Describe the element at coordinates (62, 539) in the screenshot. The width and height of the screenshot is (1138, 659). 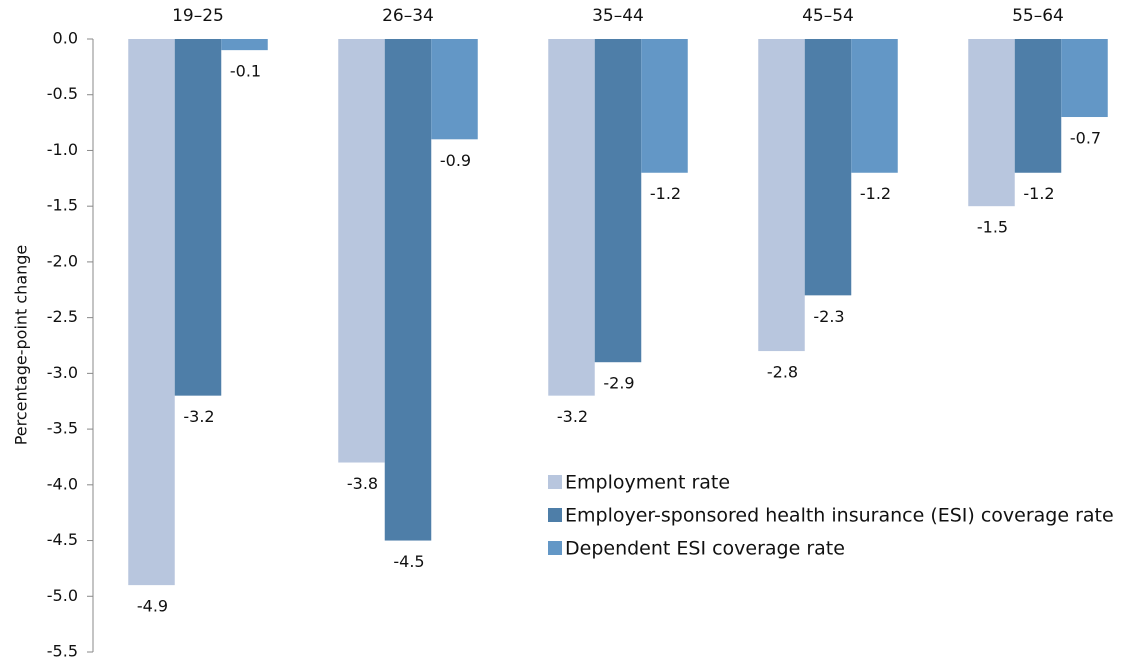
I see `y-tick-label: -4.5` at that location.